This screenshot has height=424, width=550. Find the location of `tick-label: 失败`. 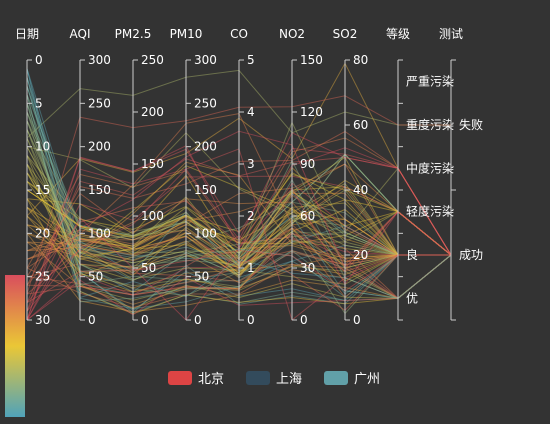

tick-label: 失败 is located at coordinates (471, 124).